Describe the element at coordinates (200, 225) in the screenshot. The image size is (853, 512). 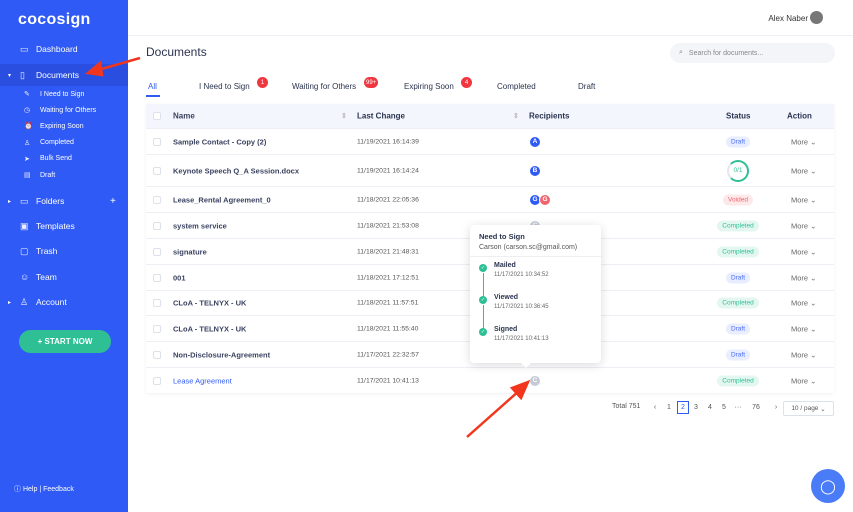
I see `document-name: system service` at that location.